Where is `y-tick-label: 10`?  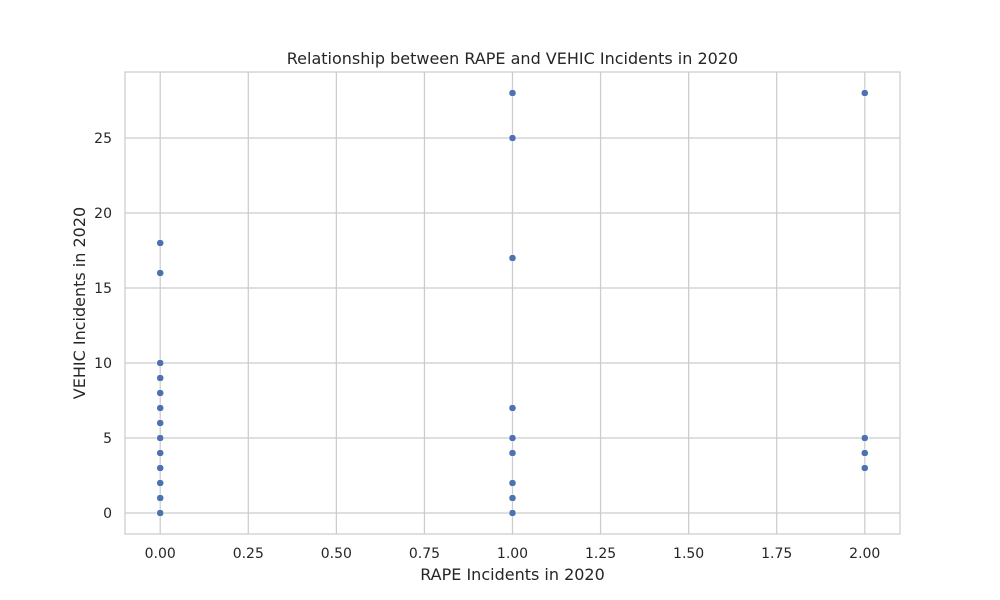 y-tick-label: 10 is located at coordinates (103, 364).